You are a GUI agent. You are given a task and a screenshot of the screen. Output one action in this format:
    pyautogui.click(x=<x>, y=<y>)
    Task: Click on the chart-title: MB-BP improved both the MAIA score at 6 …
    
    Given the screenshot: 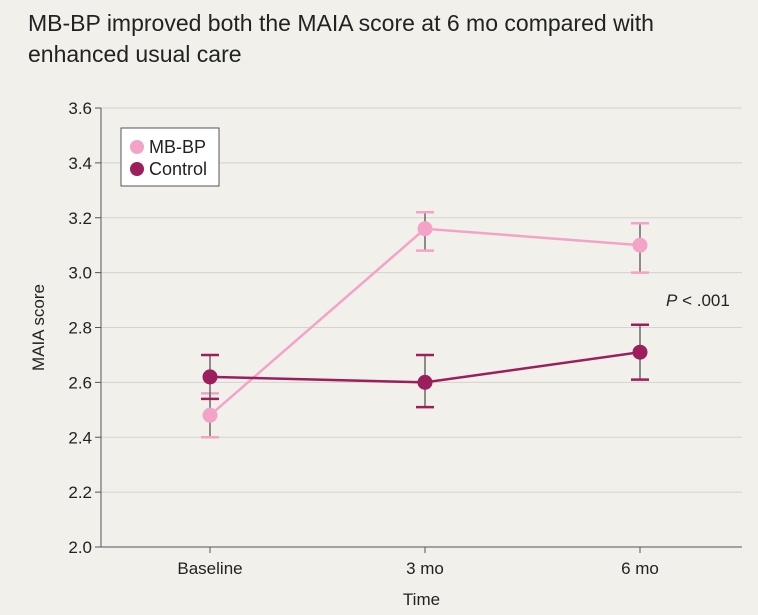 What is the action you would take?
    pyautogui.click(x=341, y=38)
    